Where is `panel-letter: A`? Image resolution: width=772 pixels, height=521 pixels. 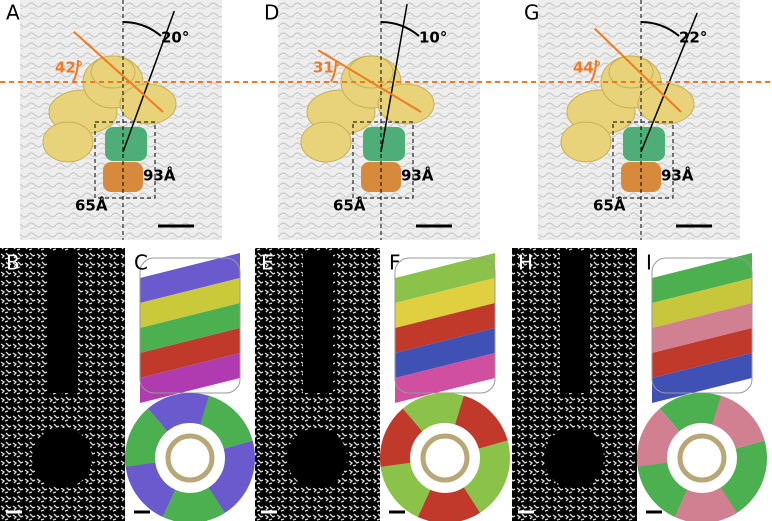 panel-letter: A is located at coordinates (13, 13).